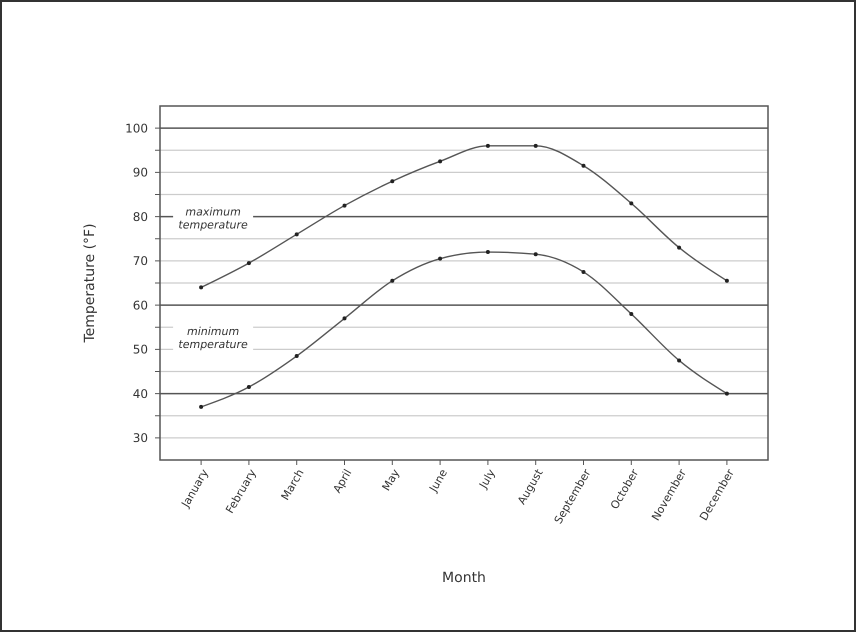 The height and width of the screenshot is (632, 856). What do you see at coordinates (140, 261) in the screenshot?
I see `y-tick-label: 70` at bounding box center [140, 261].